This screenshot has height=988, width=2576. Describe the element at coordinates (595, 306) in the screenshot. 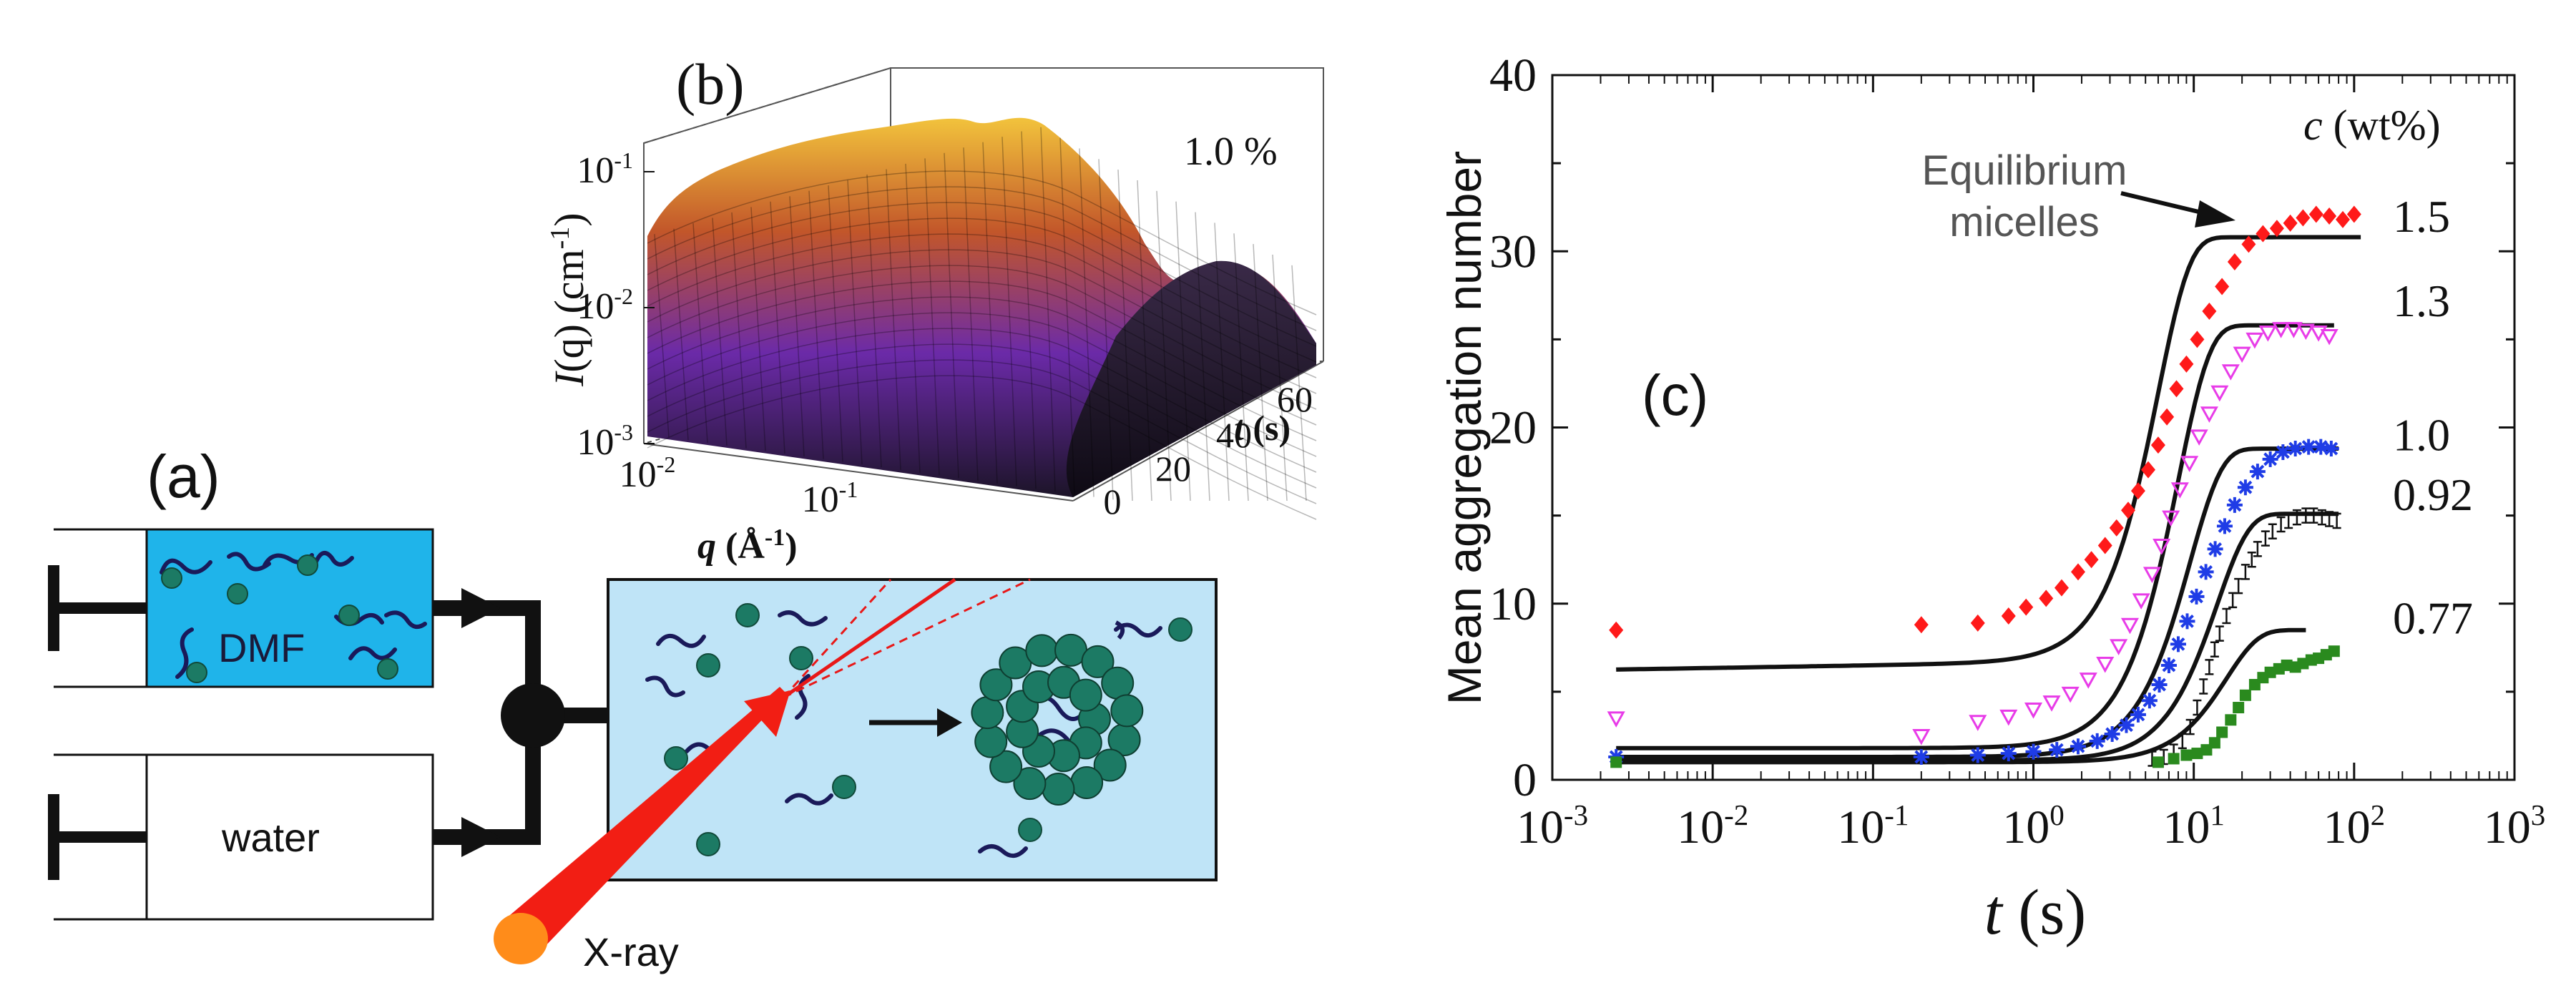

I see `y-tick-label-base: 10` at that location.